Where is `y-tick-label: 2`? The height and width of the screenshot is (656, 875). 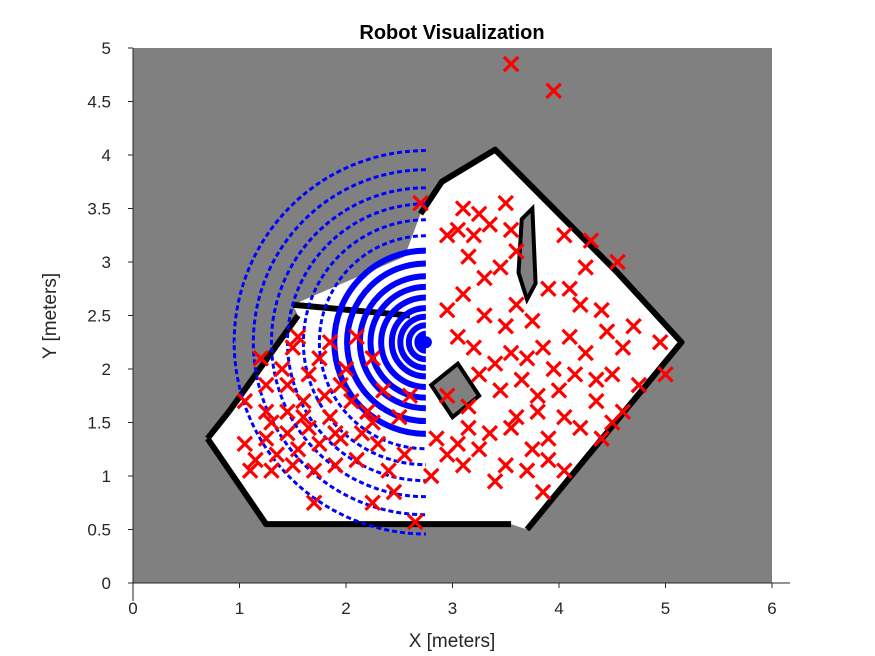 y-tick-label: 2 is located at coordinates (106, 369).